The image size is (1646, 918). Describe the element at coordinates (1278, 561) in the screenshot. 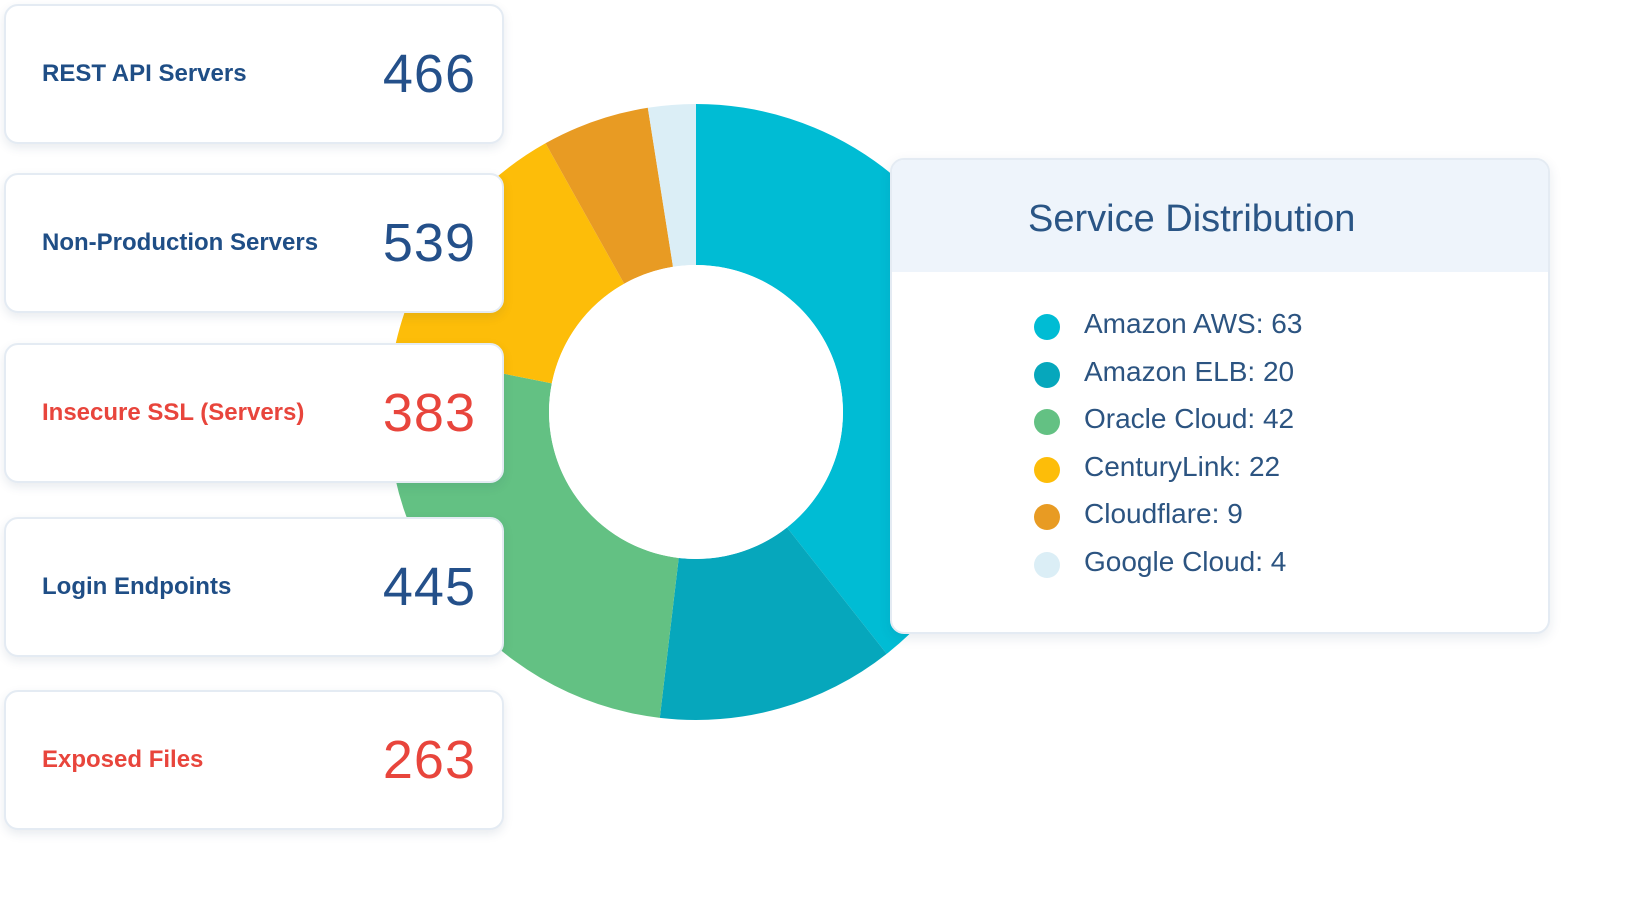

I see `legend-series-value: 4` at that location.